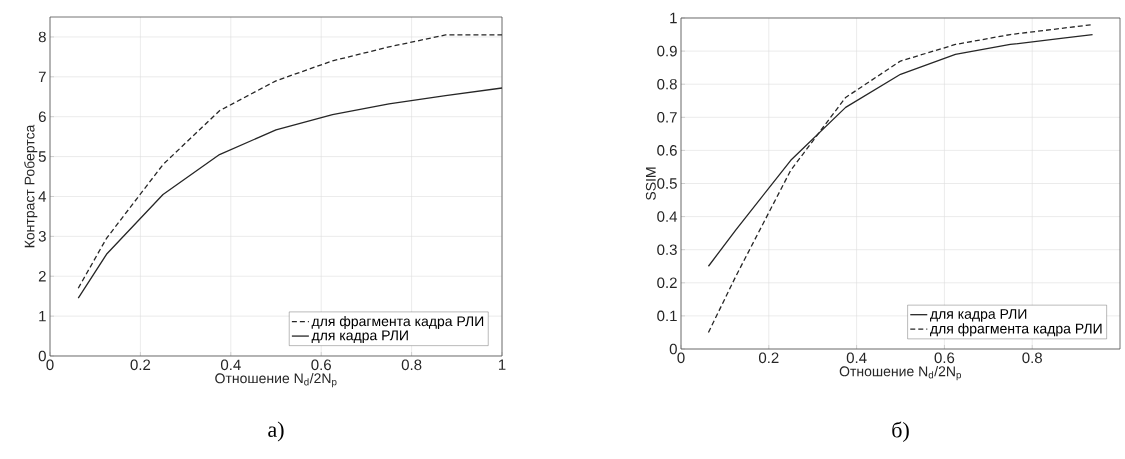  What do you see at coordinates (667, 51) in the screenshot?
I see `y-tick-label: 0.9` at bounding box center [667, 51].